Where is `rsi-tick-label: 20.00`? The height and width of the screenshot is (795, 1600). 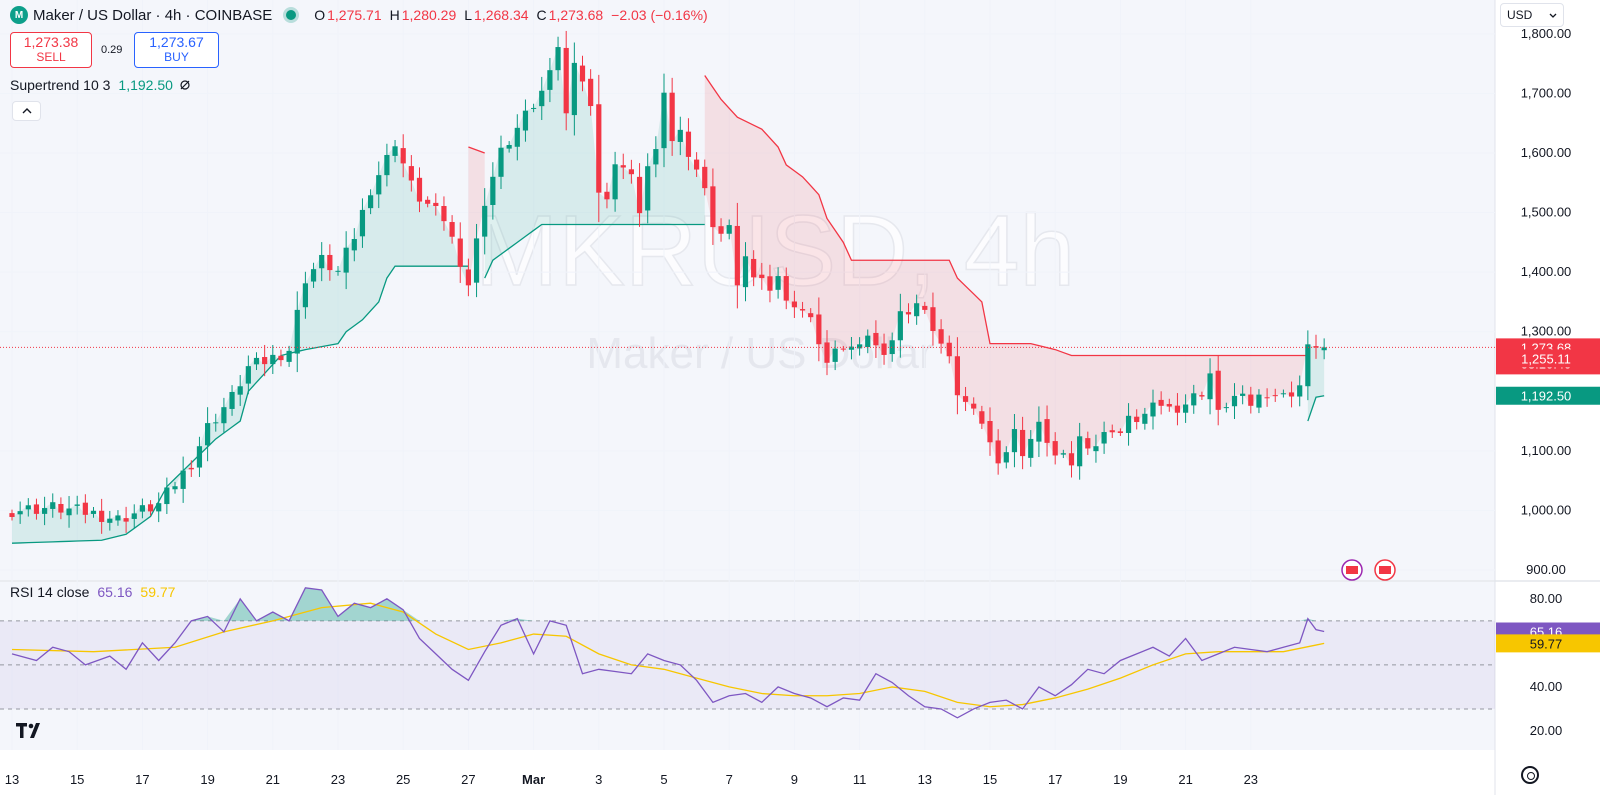
rsi-tick-label: 20.00 is located at coordinates (1546, 730).